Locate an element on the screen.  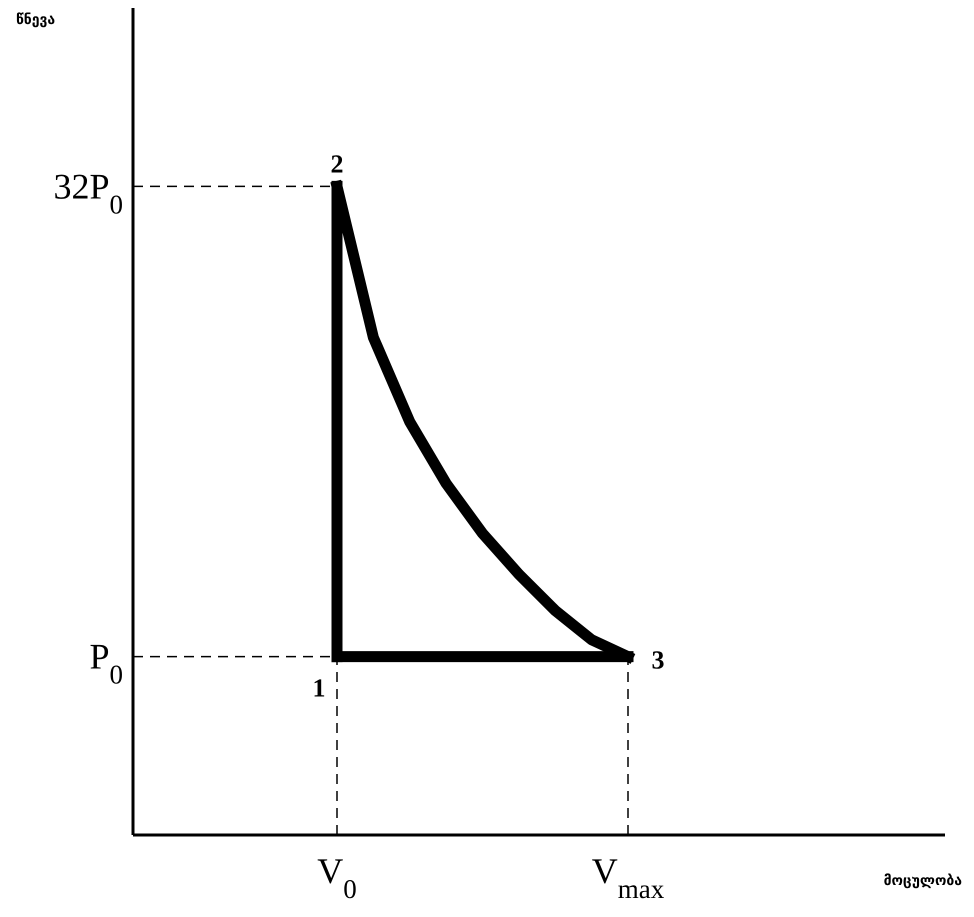
annotation: 3 is located at coordinates (658, 660).